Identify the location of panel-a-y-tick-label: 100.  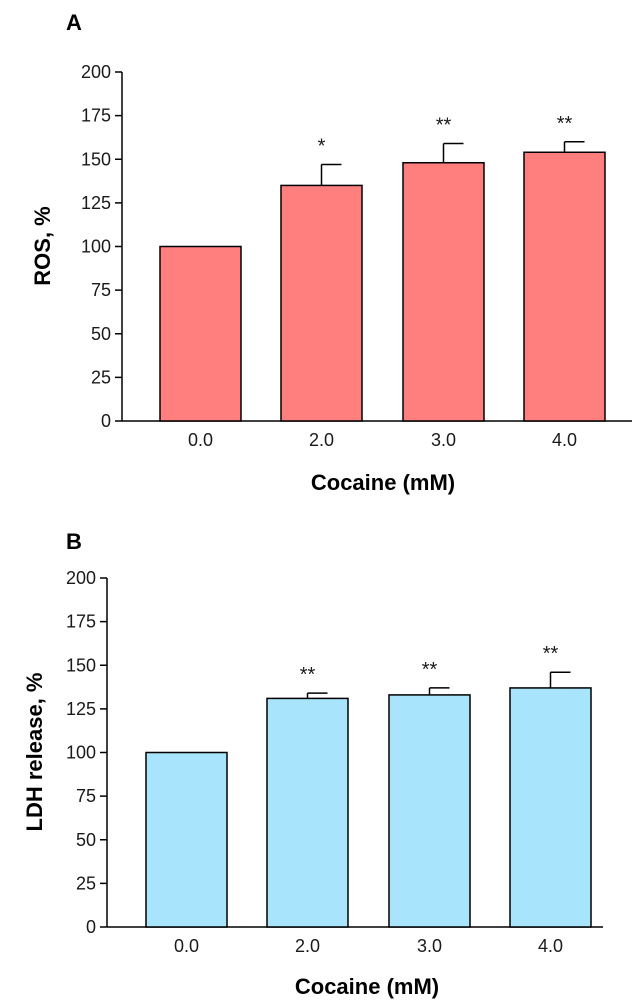
(96, 247).